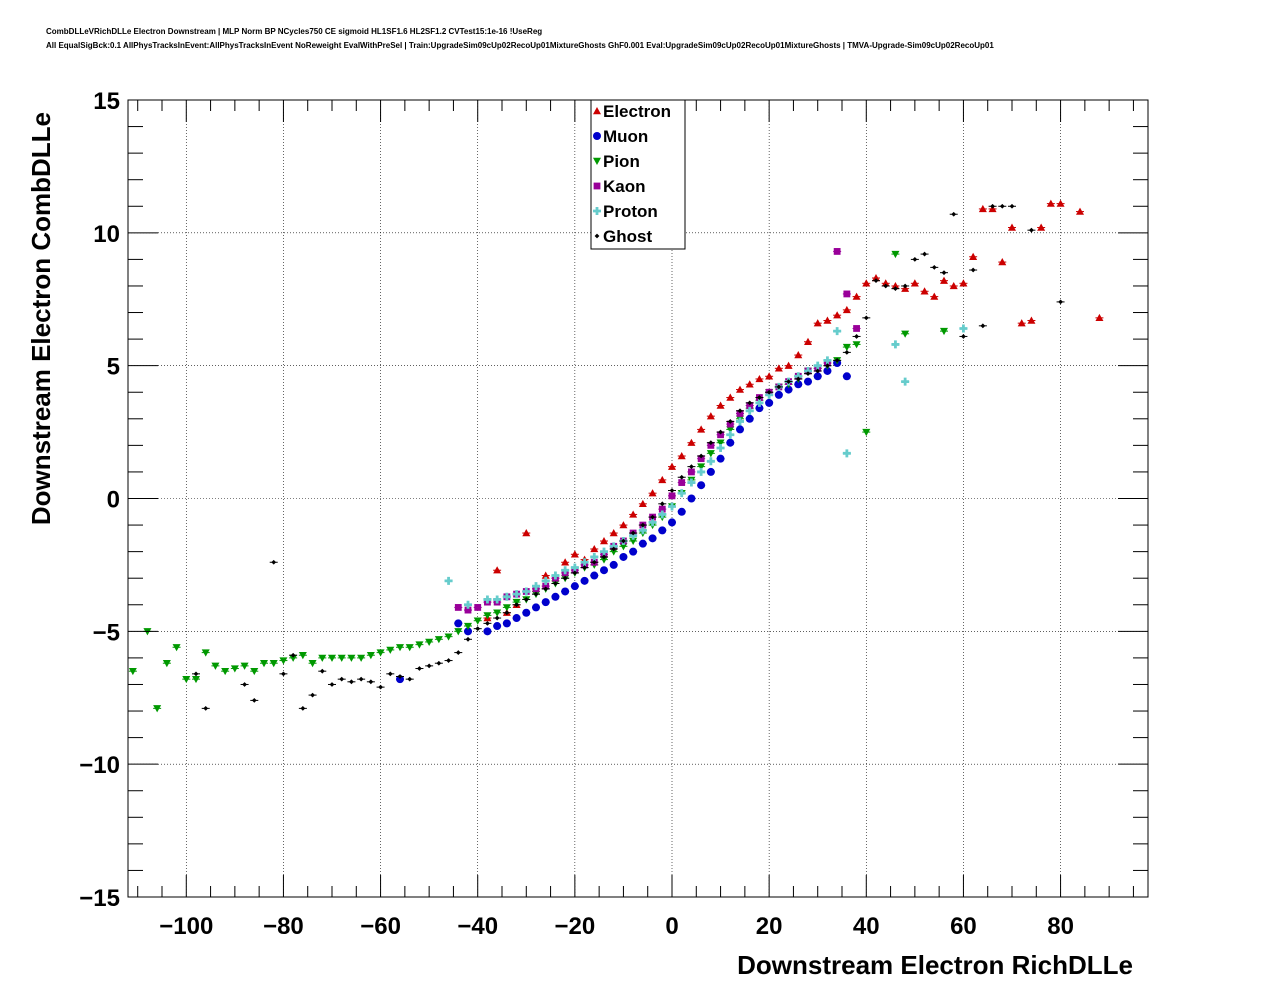 This screenshot has height=996, width=1276. I want to click on legend-label: Kaon, so click(624, 186).